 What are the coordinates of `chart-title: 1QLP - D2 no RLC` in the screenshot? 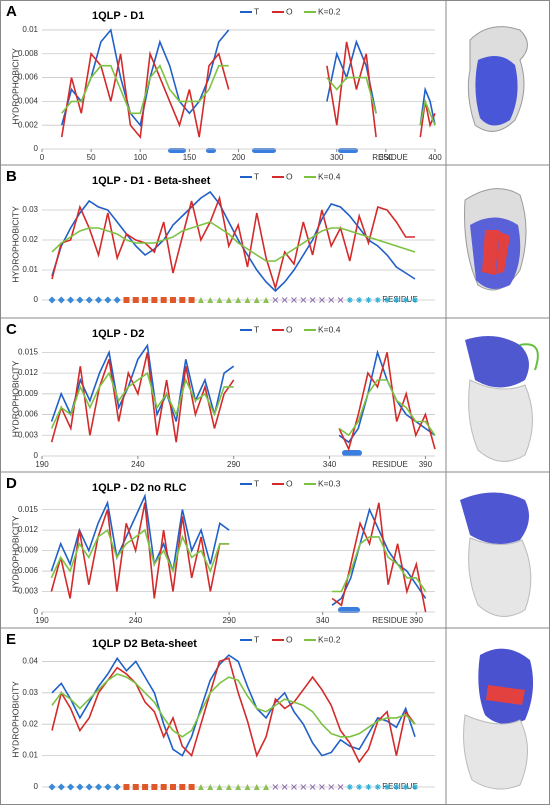 It's located at (139, 488).